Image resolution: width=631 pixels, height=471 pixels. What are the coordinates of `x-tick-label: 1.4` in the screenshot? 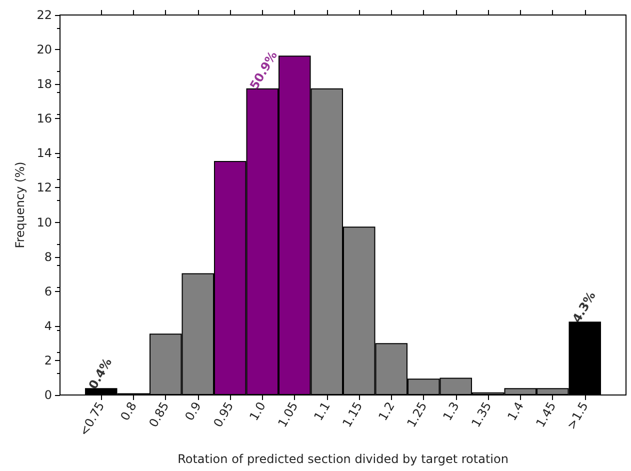 It's located at (515, 412).